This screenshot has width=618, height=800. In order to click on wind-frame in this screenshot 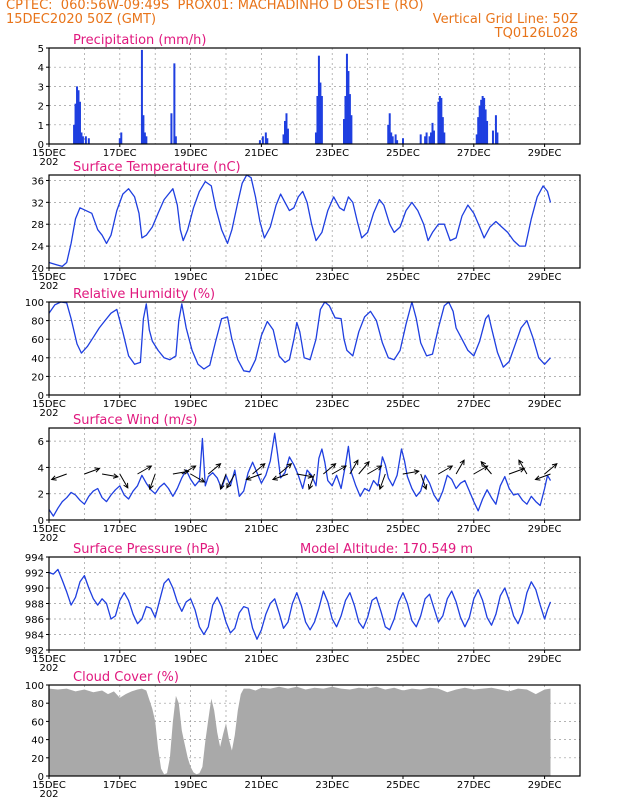, I will do `click(314, 474)`.